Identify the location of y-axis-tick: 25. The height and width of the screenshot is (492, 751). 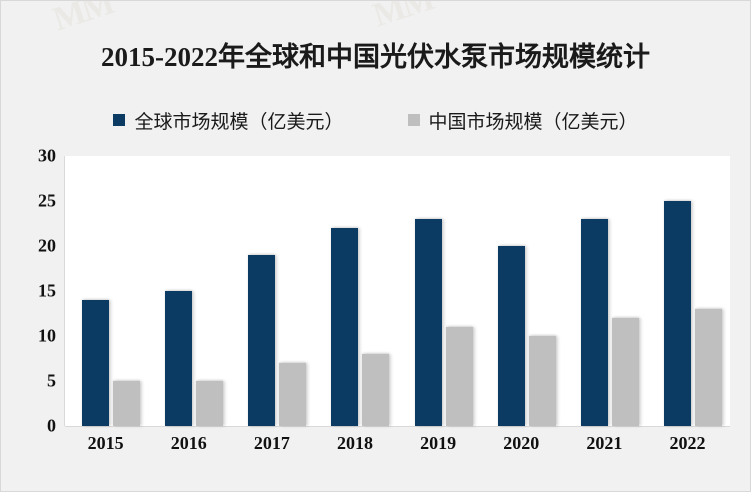
(47, 200).